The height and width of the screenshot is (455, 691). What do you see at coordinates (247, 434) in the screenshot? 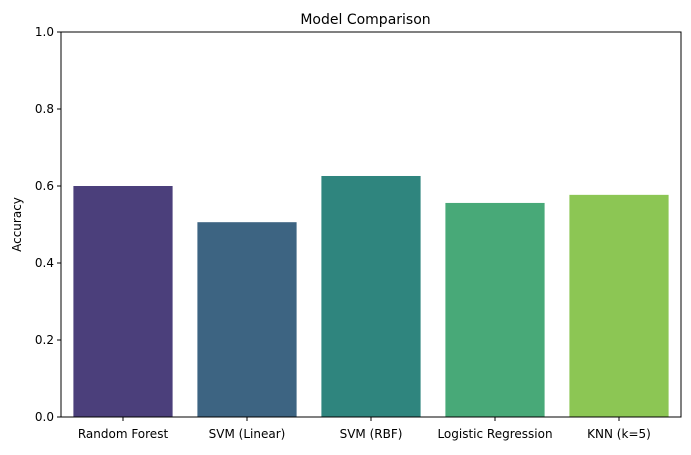
I see `x-tick-label-1: SVM (Linear)` at bounding box center [247, 434].